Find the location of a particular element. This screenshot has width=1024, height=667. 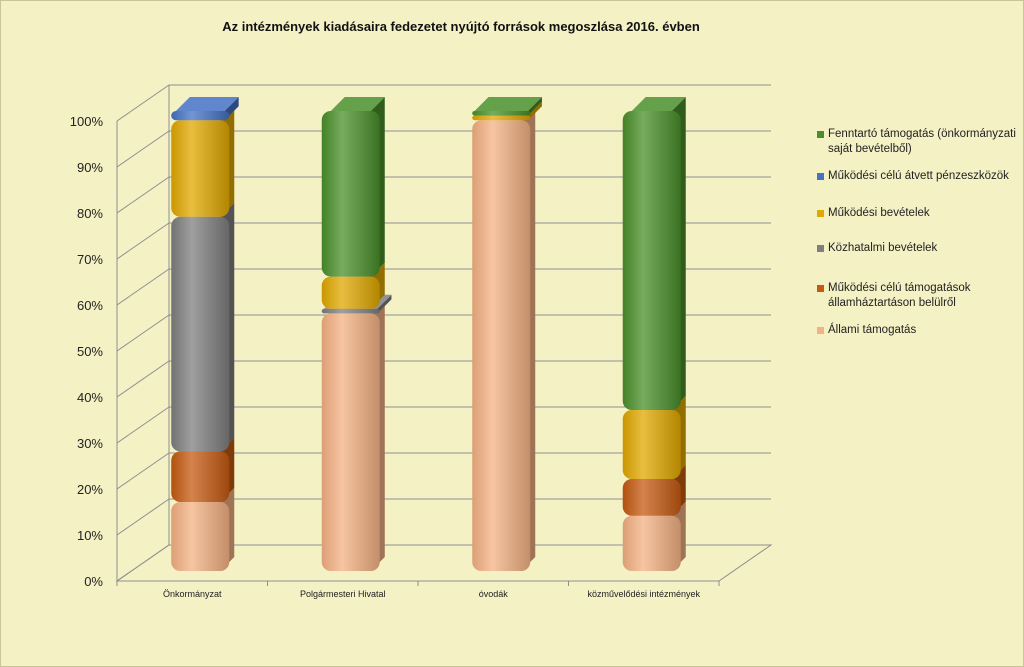

y-tick-label: 100% is located at coordinates (87, 121).